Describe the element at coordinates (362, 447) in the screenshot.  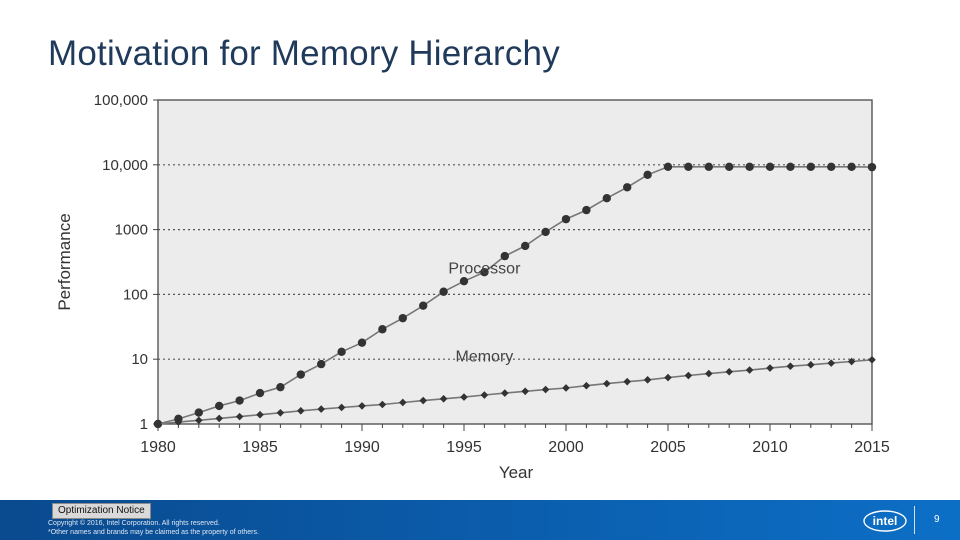
I see `x-tick-label: 1990` at that location.